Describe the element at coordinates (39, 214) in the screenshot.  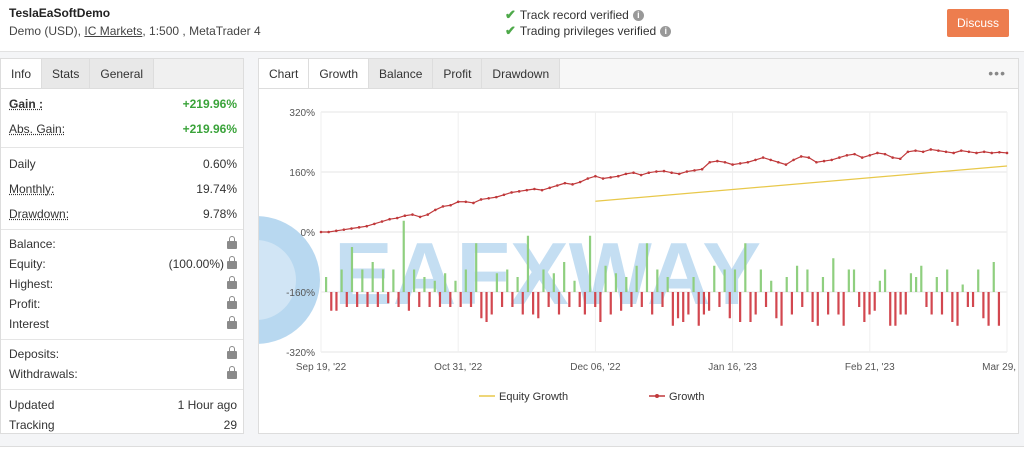
I see `drawdown-label: Drawdown:` at that location.